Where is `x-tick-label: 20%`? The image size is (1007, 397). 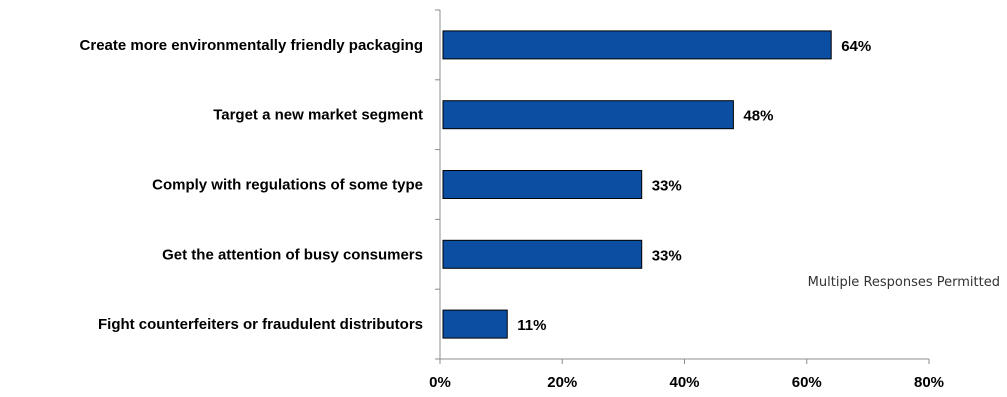 x-tick-label: 20% is located at coordinates (562, 382).